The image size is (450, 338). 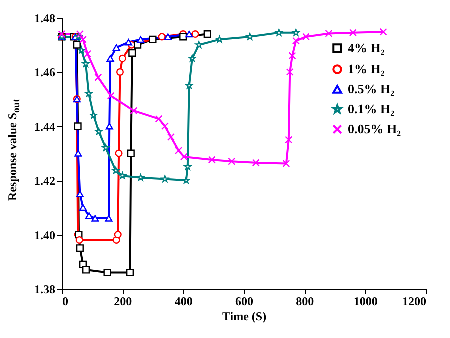 I want to click on x-tick-label: 800, so click(x=305, y=301).